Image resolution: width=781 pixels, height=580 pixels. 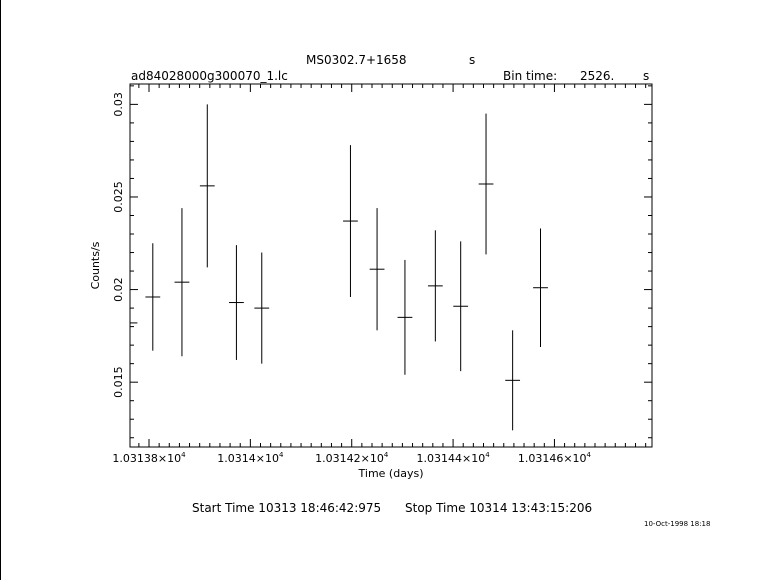 I want to click on y-tick-label: 0.03, so click(x=118, y=104).